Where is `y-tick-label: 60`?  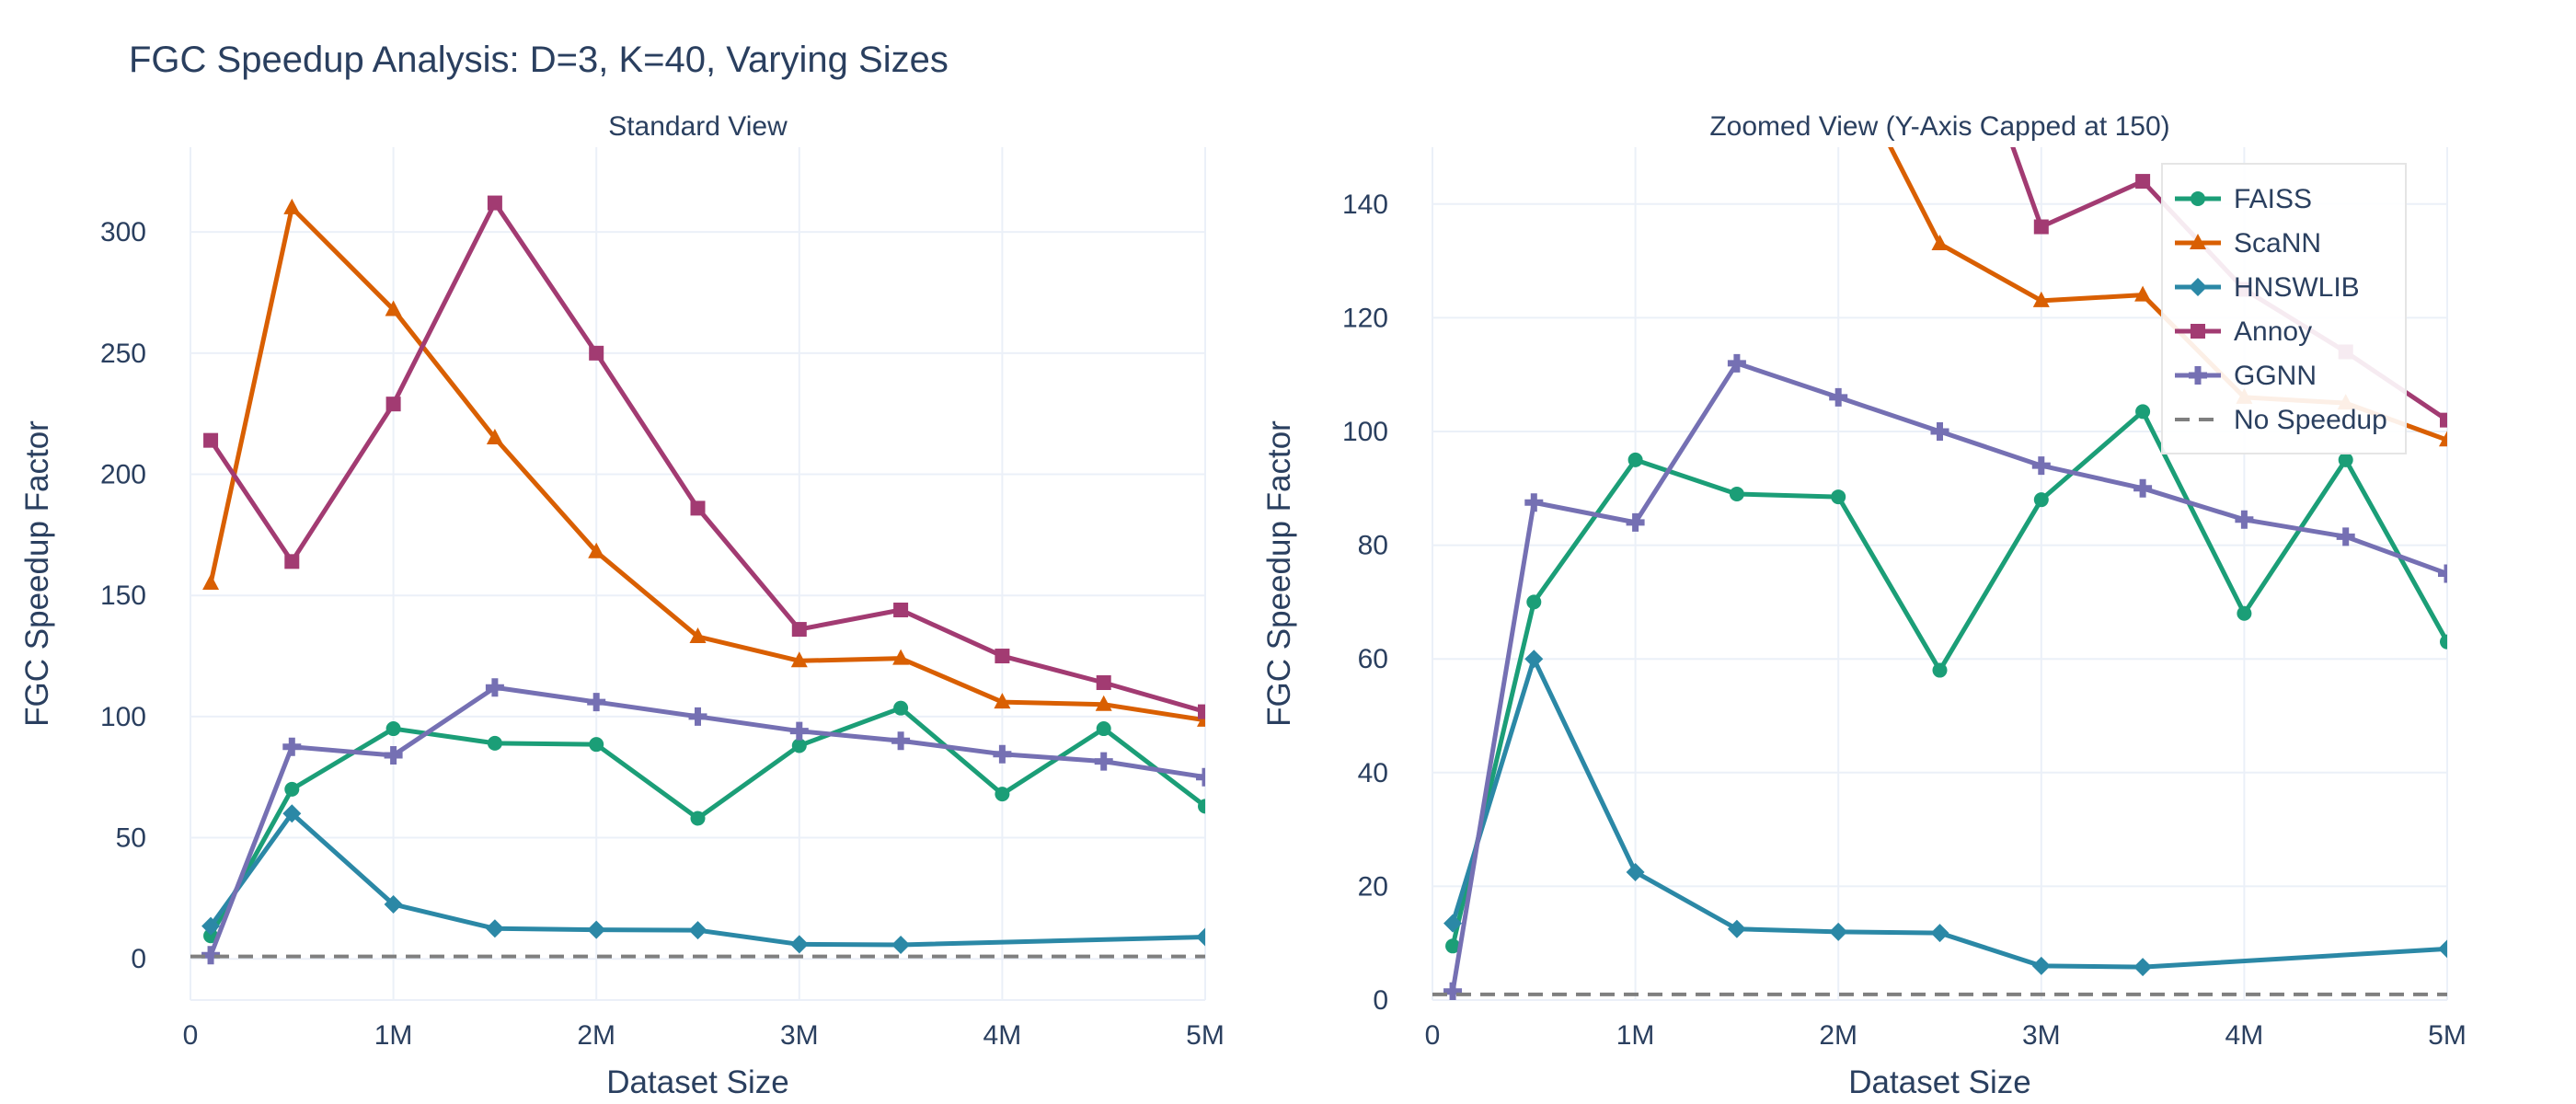 y-tick-label: 60 is located at coordinates (1373, 659).